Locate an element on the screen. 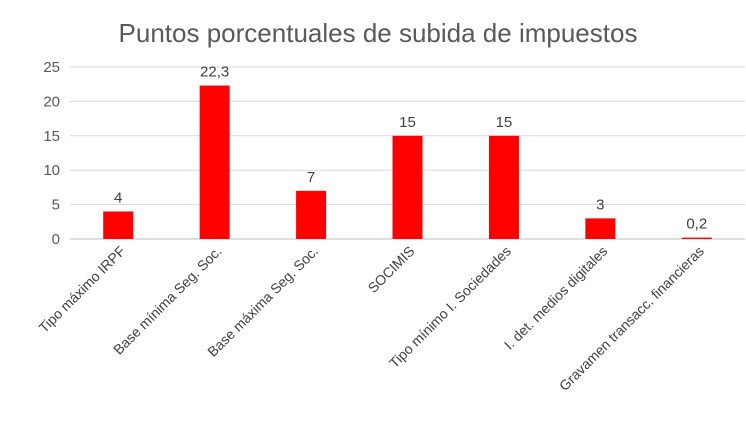 The width and height of the screenshot is (746, 433). y-tick-label: 25 is located at coordinates (51, 67).